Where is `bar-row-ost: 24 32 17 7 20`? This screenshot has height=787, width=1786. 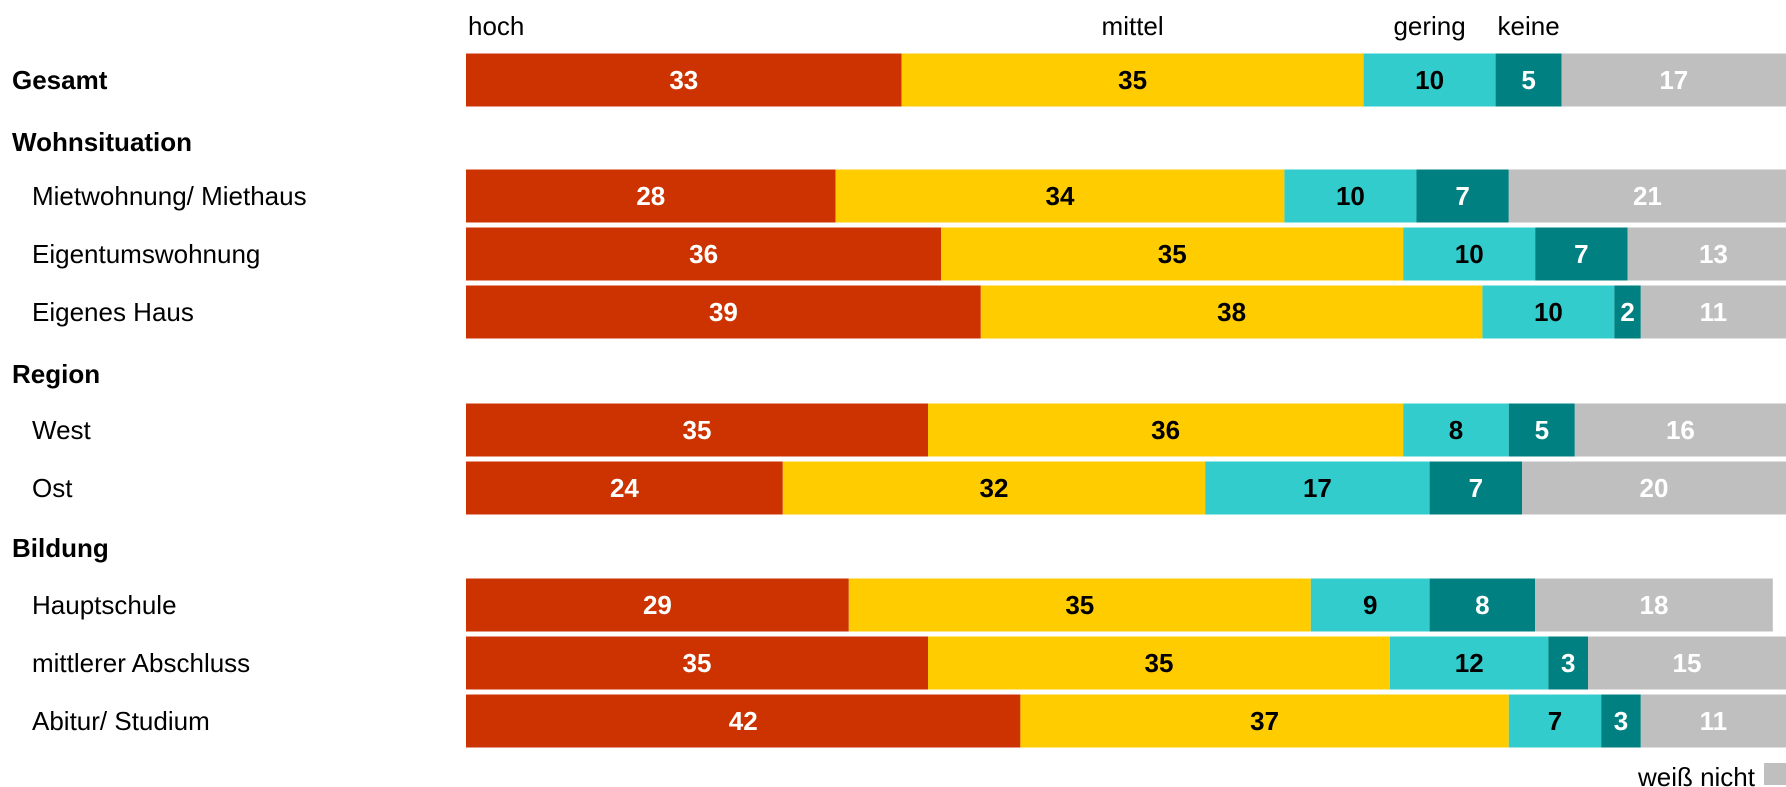
bar-row-ost: 24 32 17 7 20 is located at coordinates (1126, 488).